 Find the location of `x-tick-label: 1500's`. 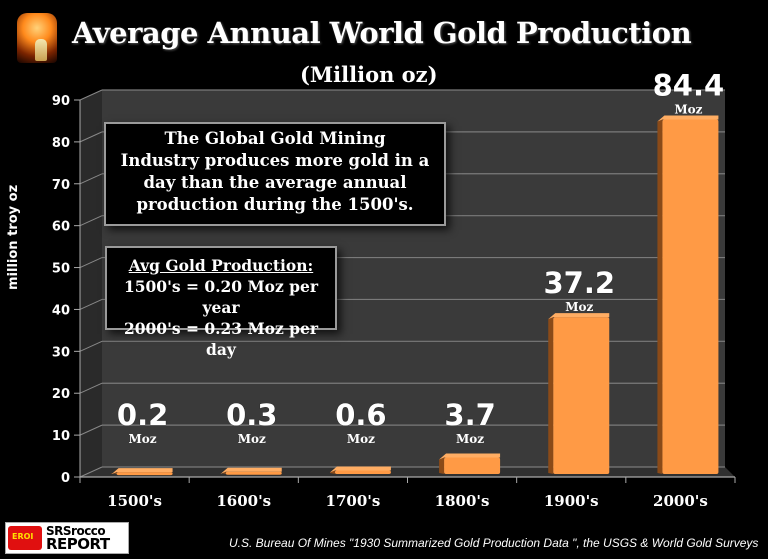

x-tick-label: 1500's is located at coordinates (134, 501).